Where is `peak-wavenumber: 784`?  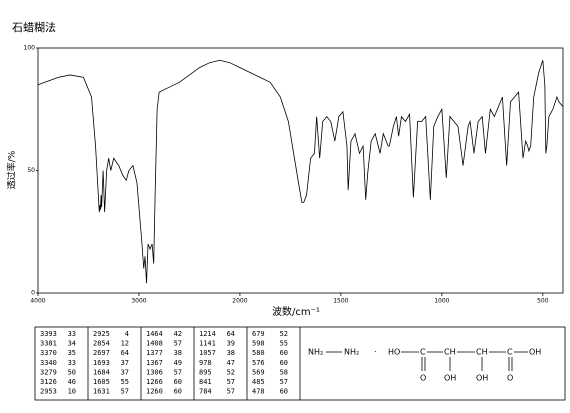
peak-wavenumber: 784 is located at coordinates (205, 392).